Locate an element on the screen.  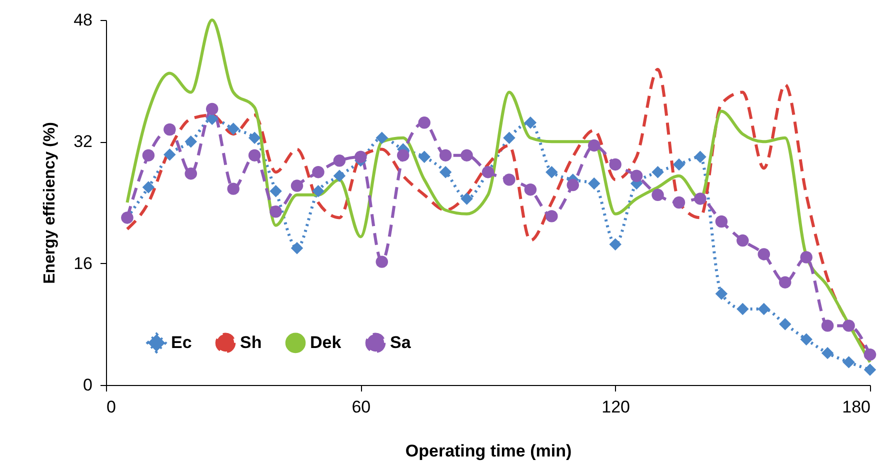
x-tick-label: 180 is located at coordinates (856, 407).